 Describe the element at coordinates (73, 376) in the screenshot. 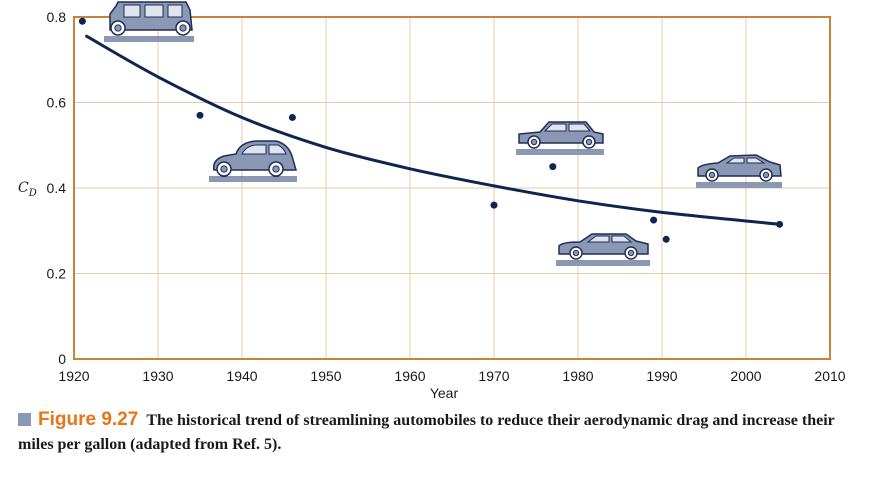

I see `x-tick-label: 1920` at that location.